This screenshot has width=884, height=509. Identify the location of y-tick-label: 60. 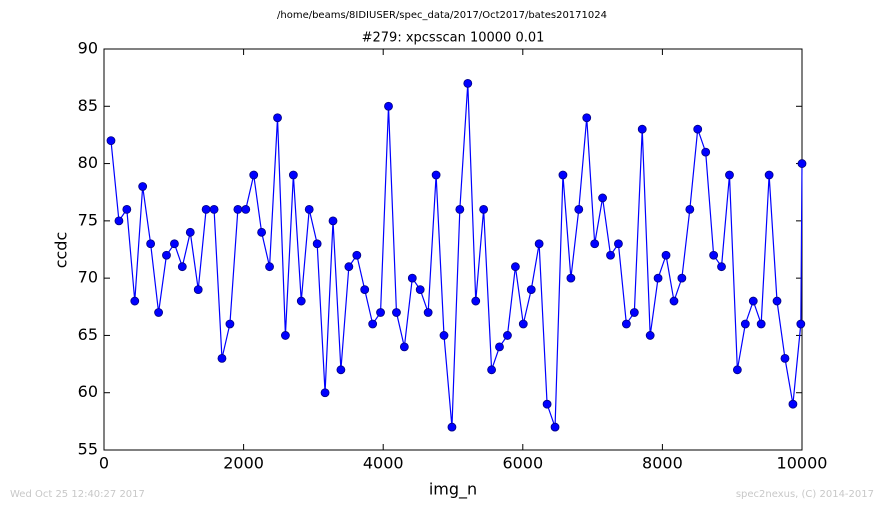
(88, 391).